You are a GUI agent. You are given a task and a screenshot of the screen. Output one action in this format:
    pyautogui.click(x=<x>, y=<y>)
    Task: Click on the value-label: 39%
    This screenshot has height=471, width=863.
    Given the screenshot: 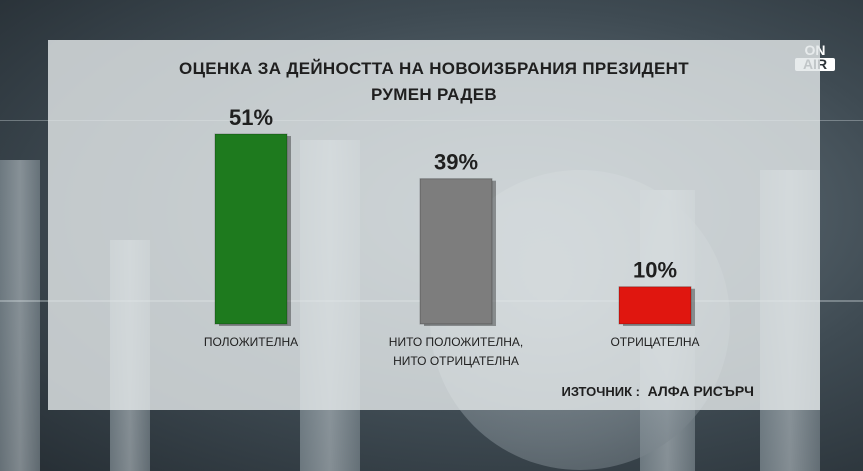 What is the action you would take?
    pyautogui.click(x=456, y=162)
    